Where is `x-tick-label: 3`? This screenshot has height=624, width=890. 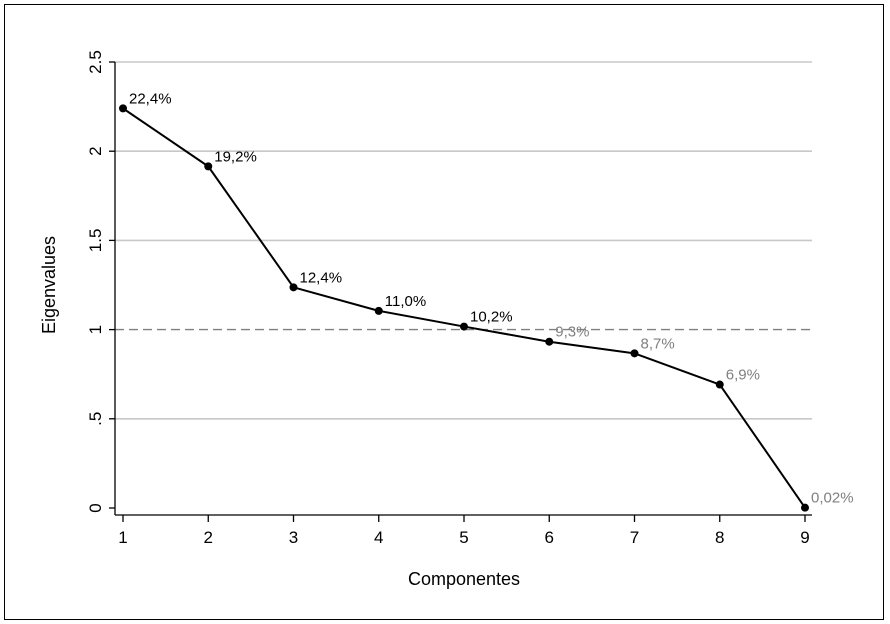 x-tick-label: 3 is located at coordinates (293, 537).